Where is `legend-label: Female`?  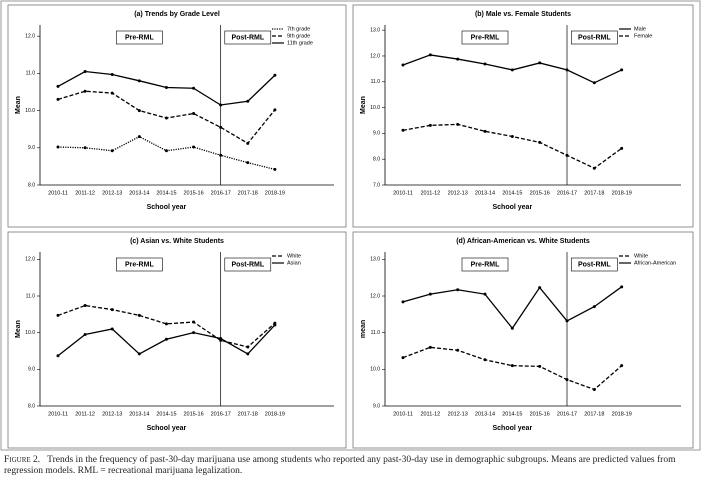
legend-label: Female is located at coordinates (643, 36).